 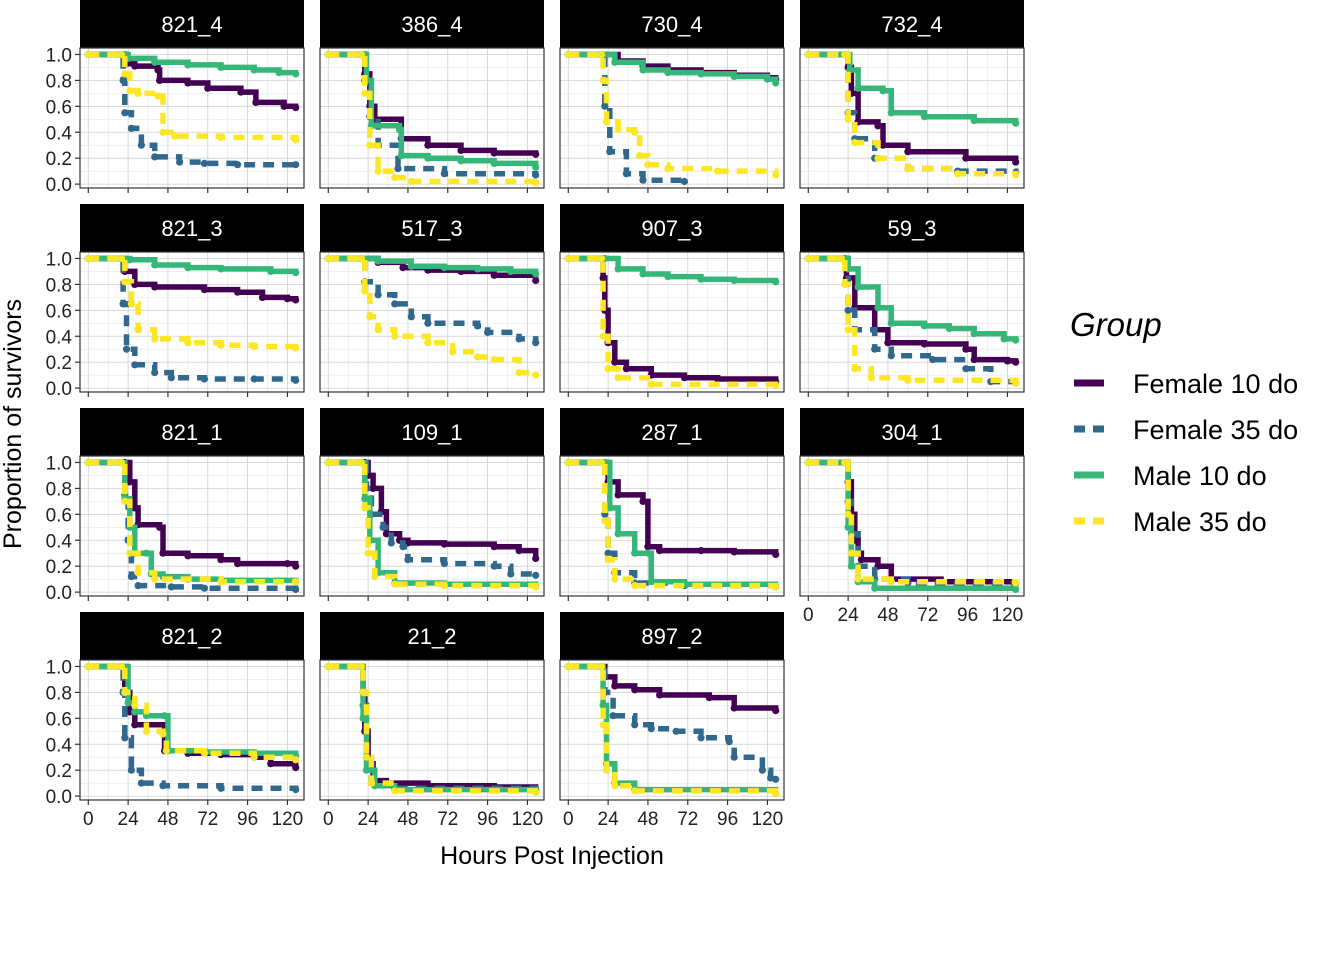 What do you see at coordinates (207, 819) in the screenshot?
I see `x-tick-label: 72` at bounding box center [207, 819].